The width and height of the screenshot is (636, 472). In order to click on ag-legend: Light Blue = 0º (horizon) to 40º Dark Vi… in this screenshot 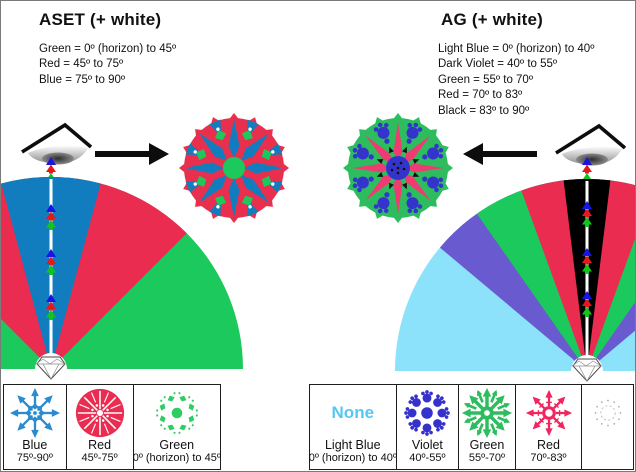, I will do `click(516, 80)`.